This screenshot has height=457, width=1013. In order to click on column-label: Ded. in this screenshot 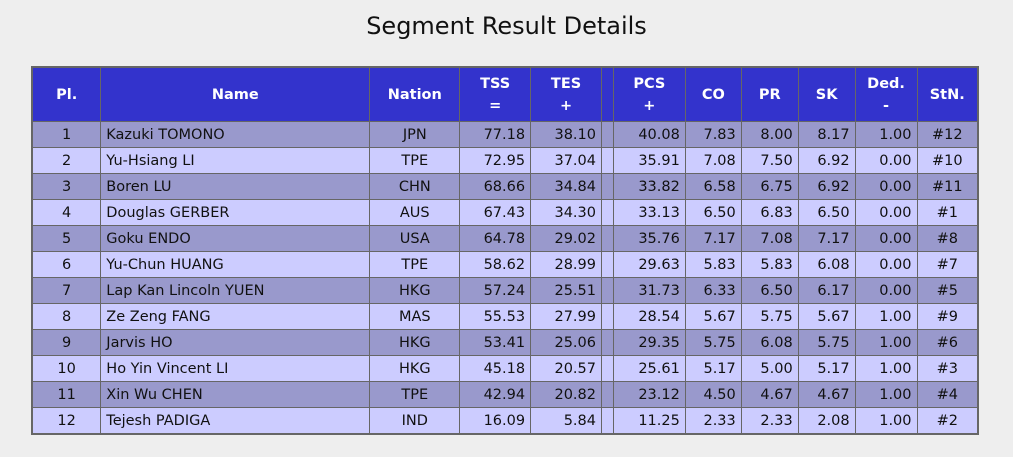, I will do `click(886, 83)`.